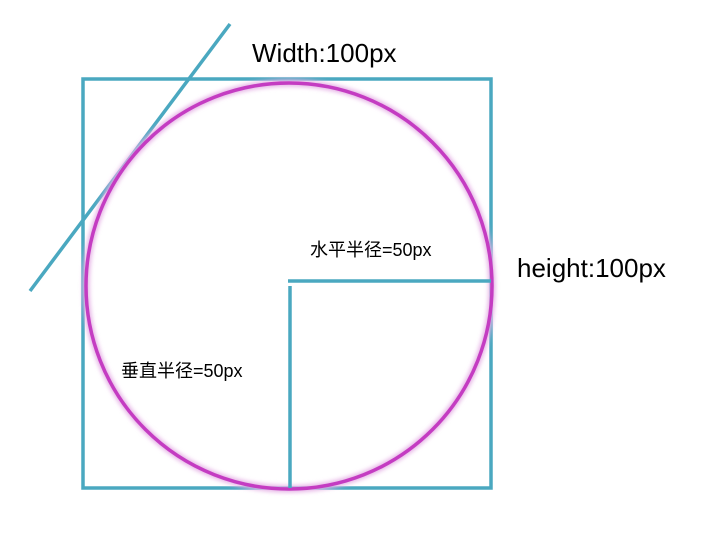 The height and width of the screenshot is (534, 709). Describe the element at coordinates (371, 250) in the screenshot. I see `horizontal-radius-label: 水平半径=50px` at that location.